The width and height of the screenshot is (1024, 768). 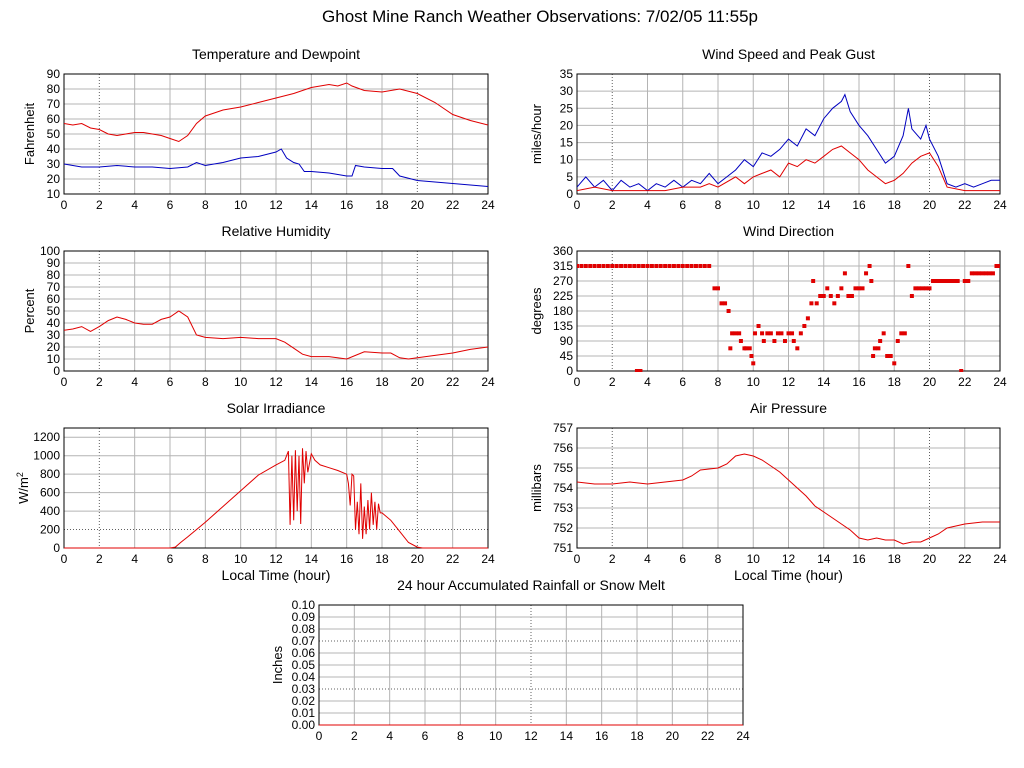 What do you see at coordinates (531, 736) in the screenshot?
I see `x-tick-label: 12` at bounding box center [531, 736].